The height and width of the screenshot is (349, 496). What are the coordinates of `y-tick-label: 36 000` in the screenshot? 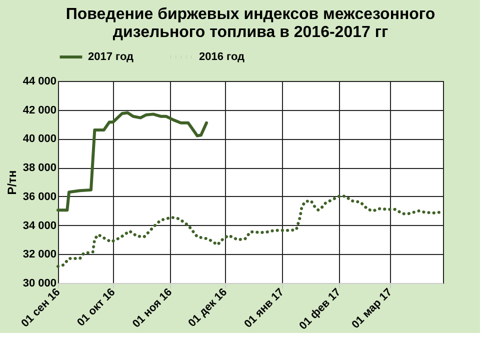 It's located at (39, 196).